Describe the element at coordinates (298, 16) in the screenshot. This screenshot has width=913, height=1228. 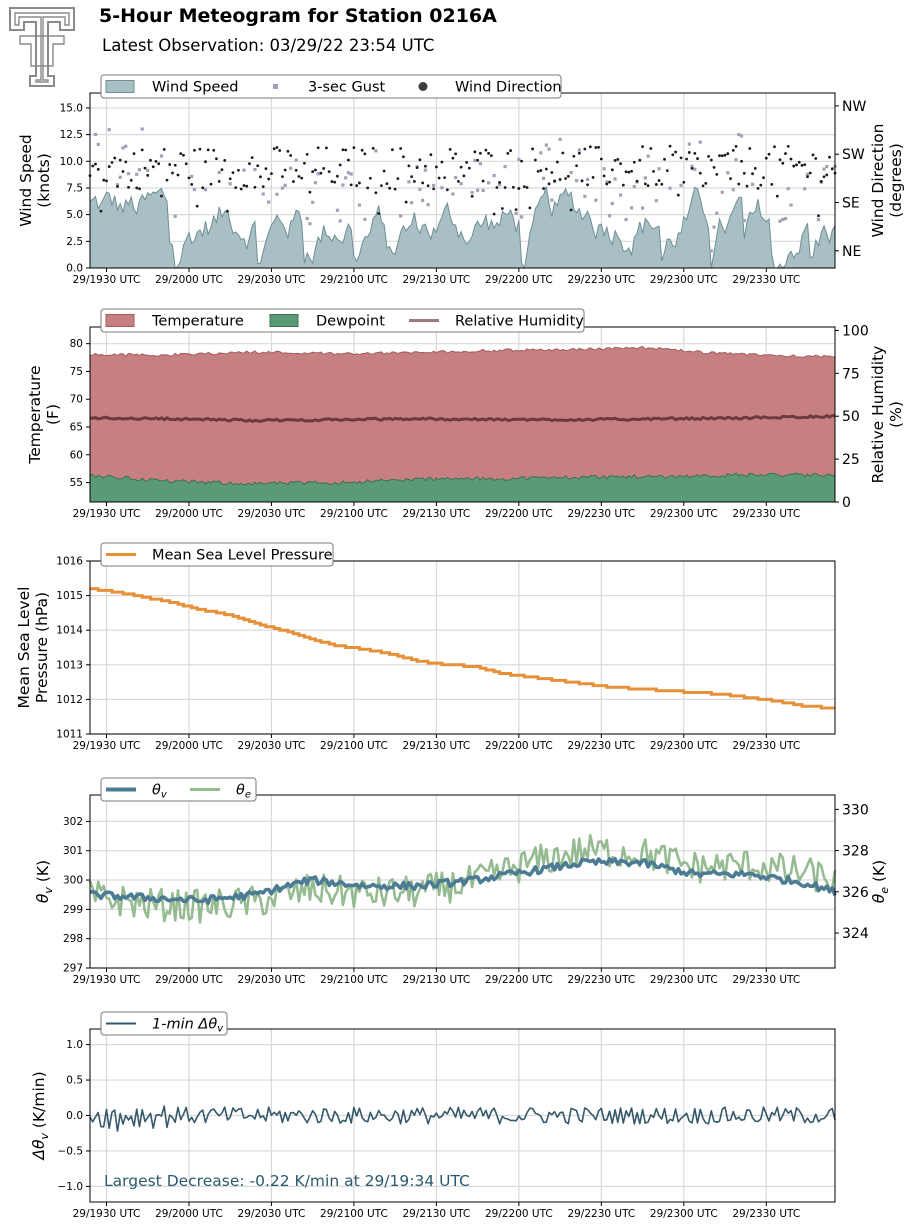
I see `page-title: 5-Hour Meteogram for Station 0216A` at that location.